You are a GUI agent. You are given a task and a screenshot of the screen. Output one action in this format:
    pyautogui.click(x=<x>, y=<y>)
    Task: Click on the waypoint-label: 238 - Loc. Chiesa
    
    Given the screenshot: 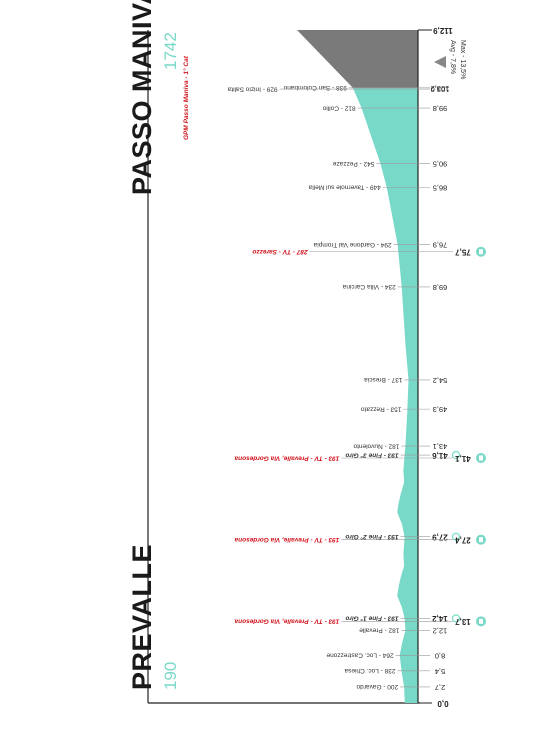 What is the action you would take?
    pyautogui.click(x=369, y=670)
    